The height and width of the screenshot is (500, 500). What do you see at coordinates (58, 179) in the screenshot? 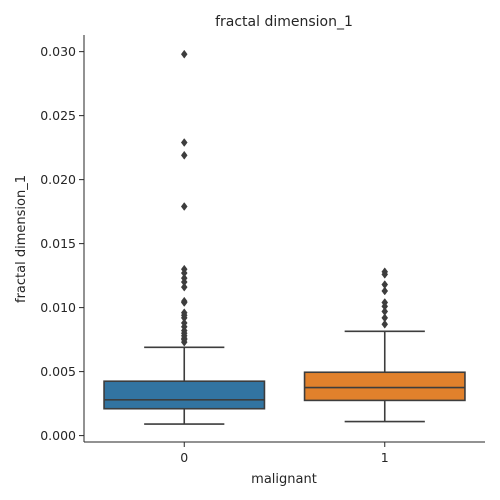
I see `y-tick-label: 0.020` at bounding box center [58, 179].